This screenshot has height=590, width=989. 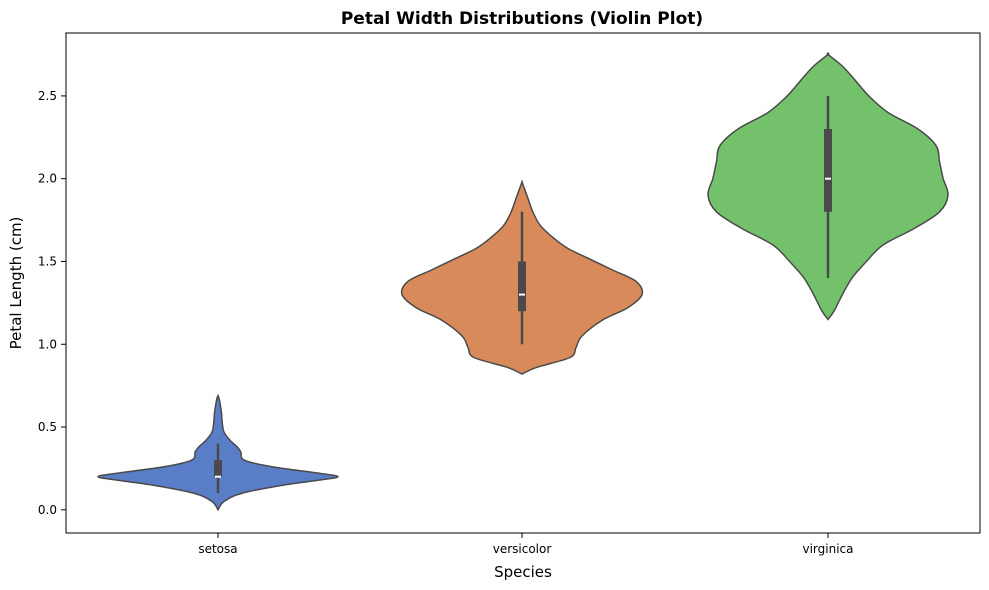 I want to click on iqr-box-setosa, so click(x=218, y=468).